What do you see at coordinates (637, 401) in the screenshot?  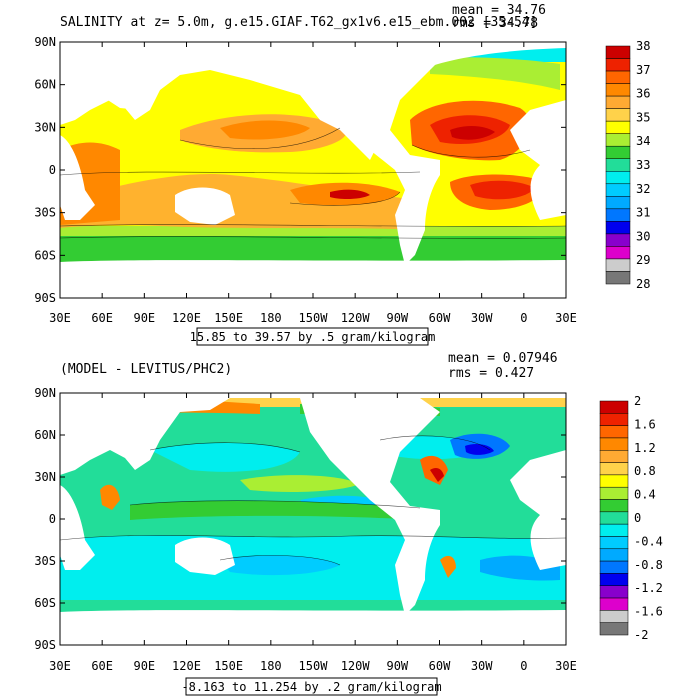 I see `colorbar-label: 2` at bounding box center [637, 401].